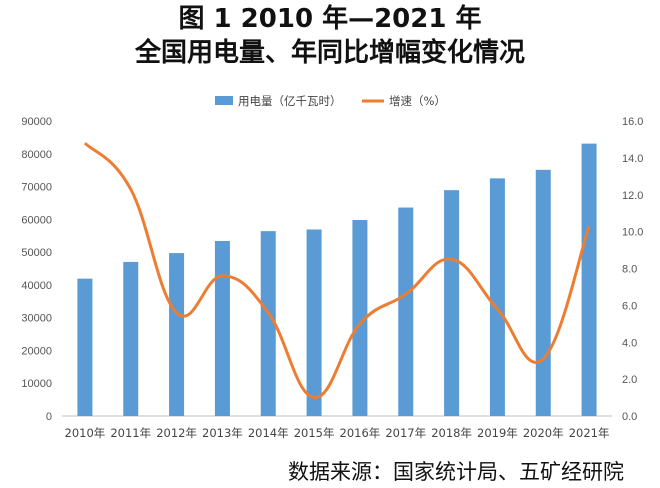  What do you see at coordinates (629, 306) in the screenshot?
I see `y-right-tick-label: 6.0` at bounding box center [629, 306].